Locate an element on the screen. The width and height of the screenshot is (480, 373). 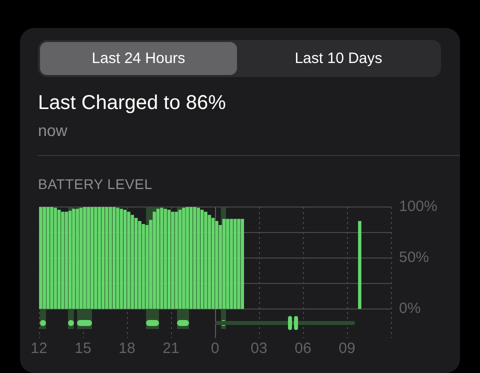
x-tick-label: 15 is located at coordinates (83, 349).